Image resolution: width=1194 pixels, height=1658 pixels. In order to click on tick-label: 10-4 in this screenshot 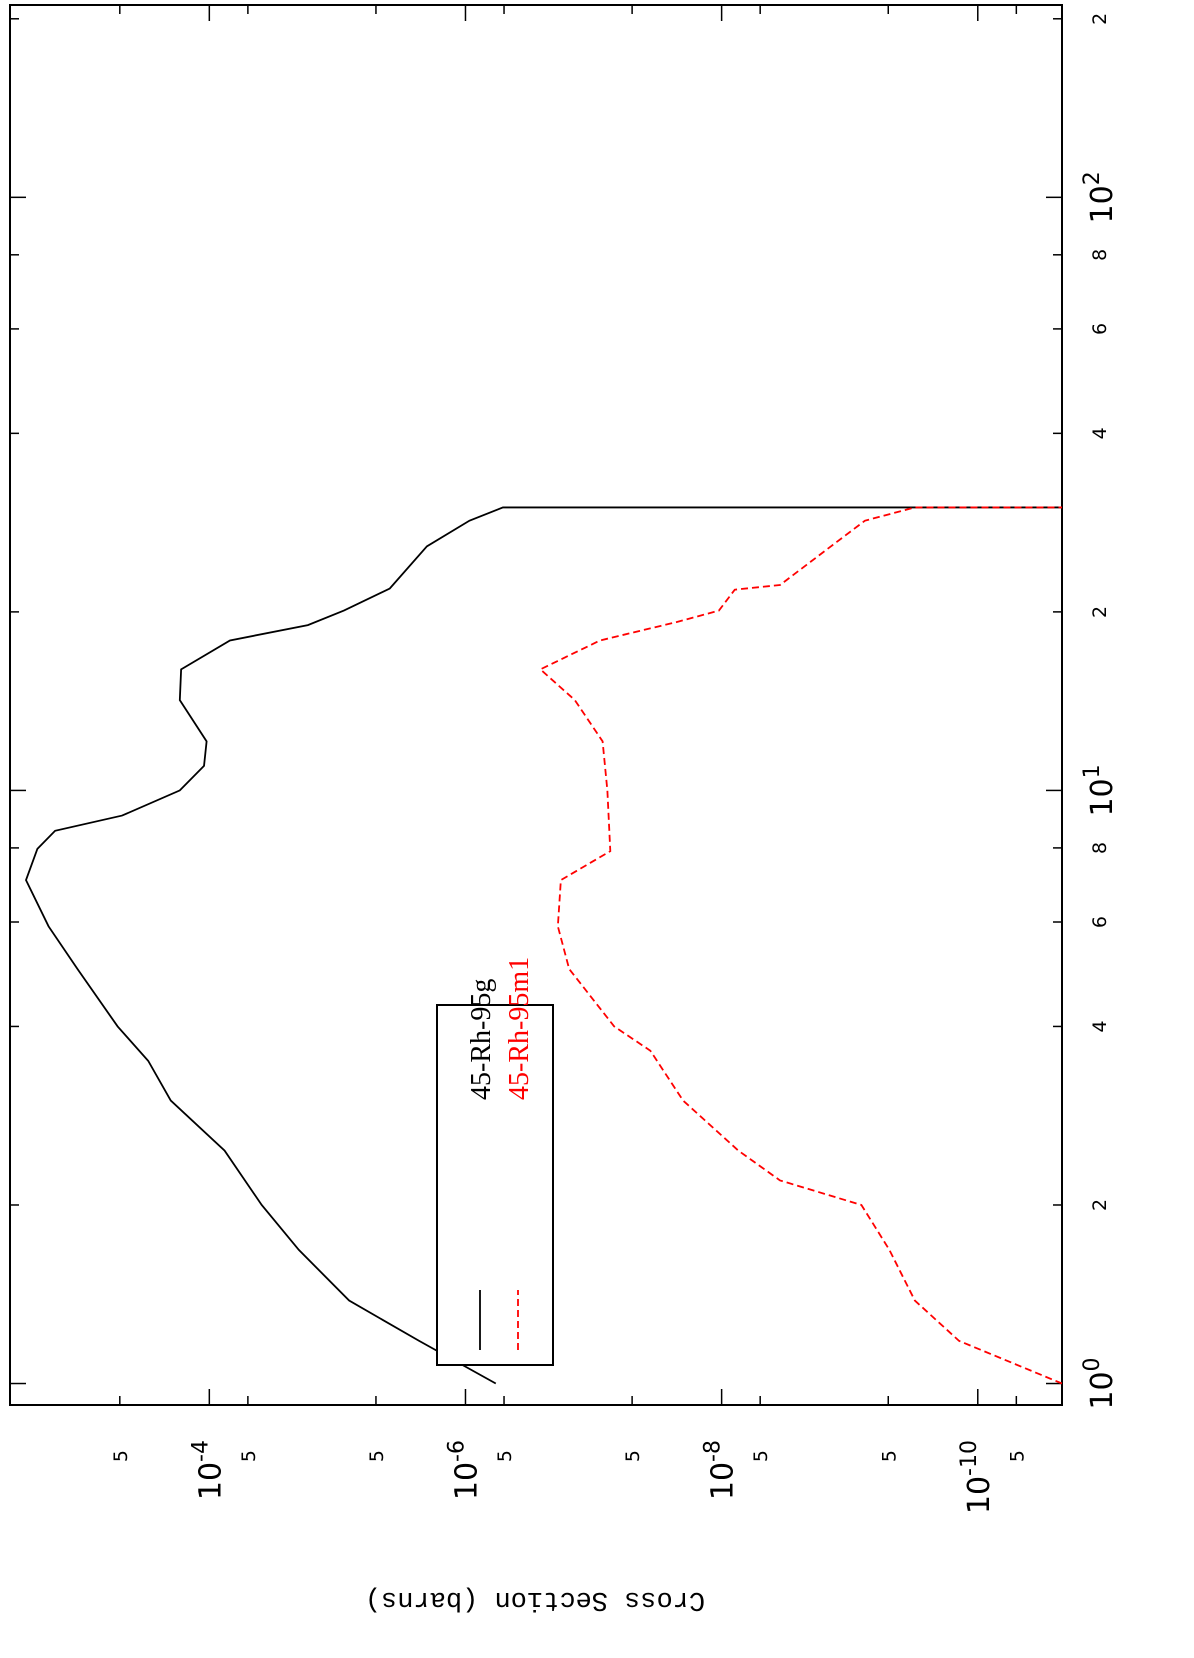, I will do `click(208, 1470)`.